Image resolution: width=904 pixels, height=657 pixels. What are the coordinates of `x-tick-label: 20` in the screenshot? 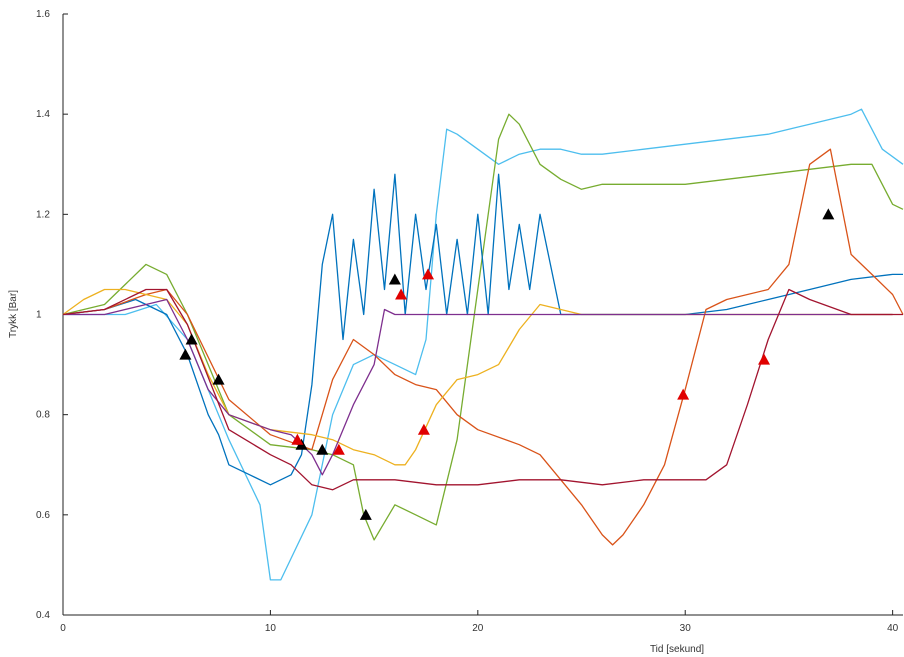 It's located at (478, 628).